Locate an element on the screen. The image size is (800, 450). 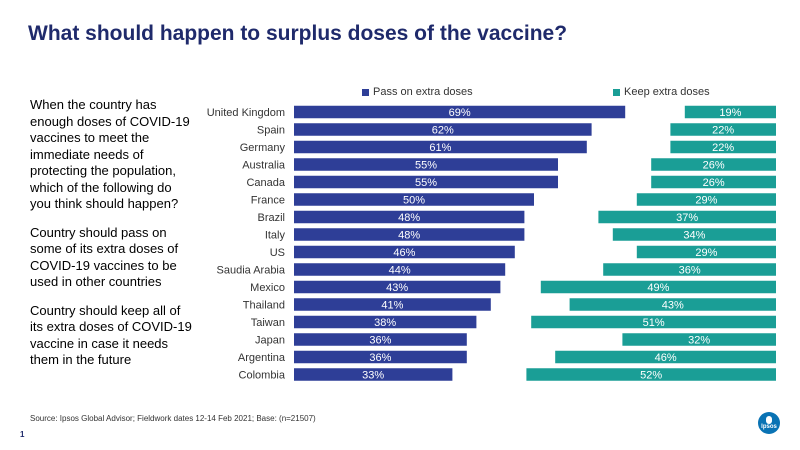
data-label-keep: 46% is located at coordinates (666, 358).